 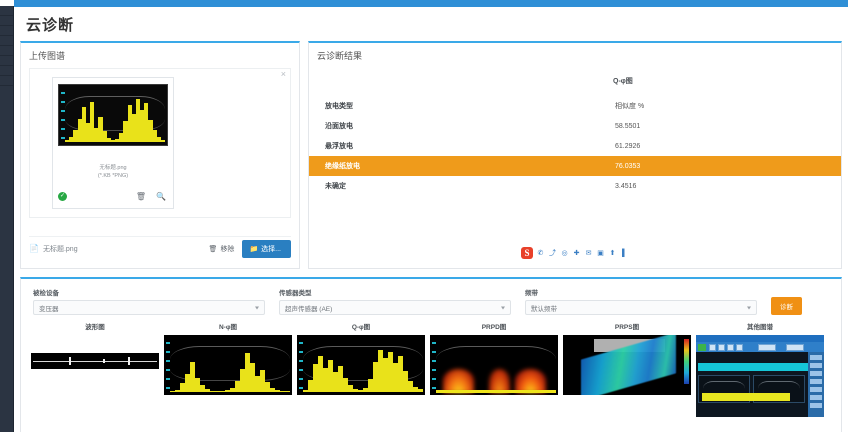 I want to click on diagnose-button: 诊断, so click(x=786, y=306).